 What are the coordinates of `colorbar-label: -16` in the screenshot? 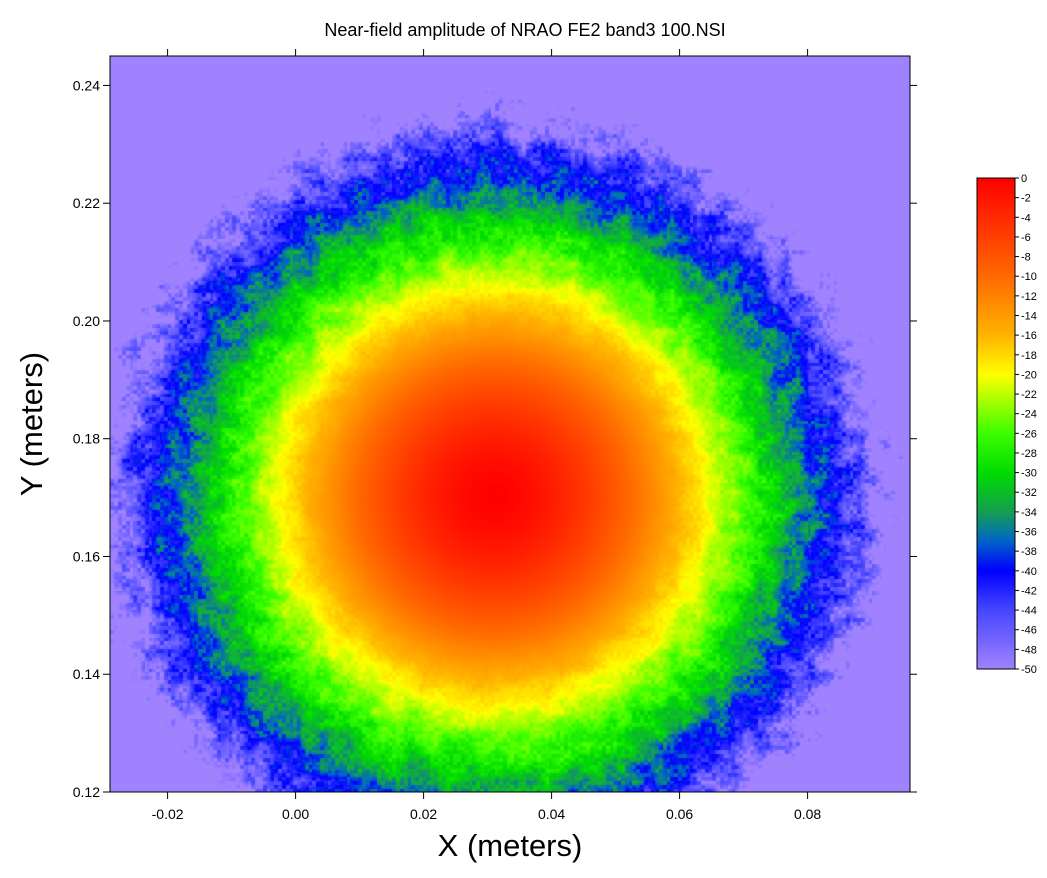 It's located at (1029, 336).